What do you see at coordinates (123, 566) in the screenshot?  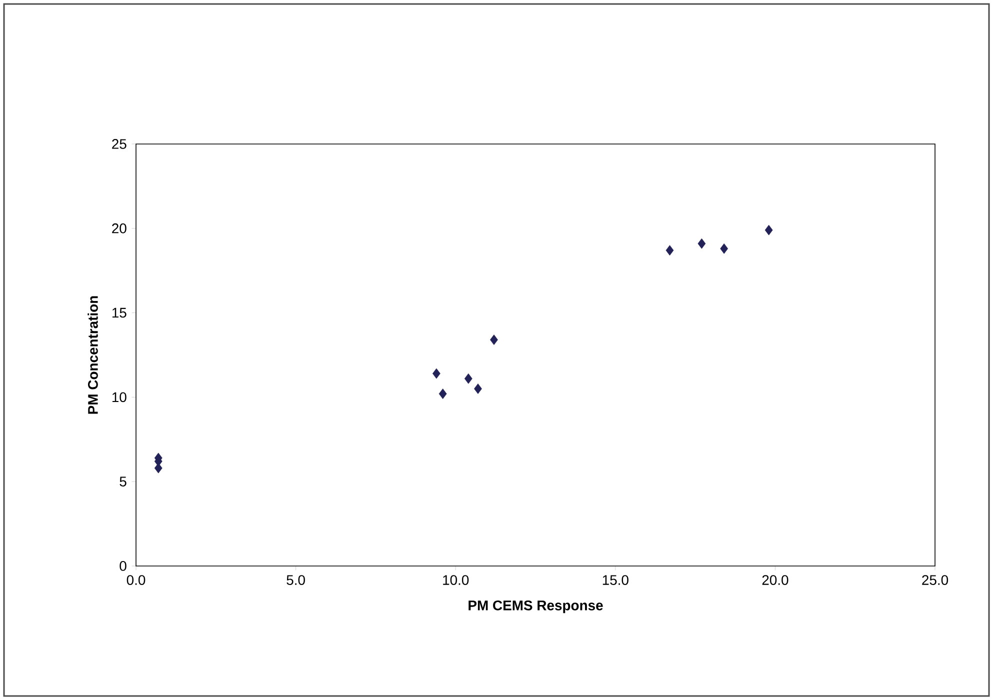 I see `y-tick-label: 0` at bounding box center [123, 566].